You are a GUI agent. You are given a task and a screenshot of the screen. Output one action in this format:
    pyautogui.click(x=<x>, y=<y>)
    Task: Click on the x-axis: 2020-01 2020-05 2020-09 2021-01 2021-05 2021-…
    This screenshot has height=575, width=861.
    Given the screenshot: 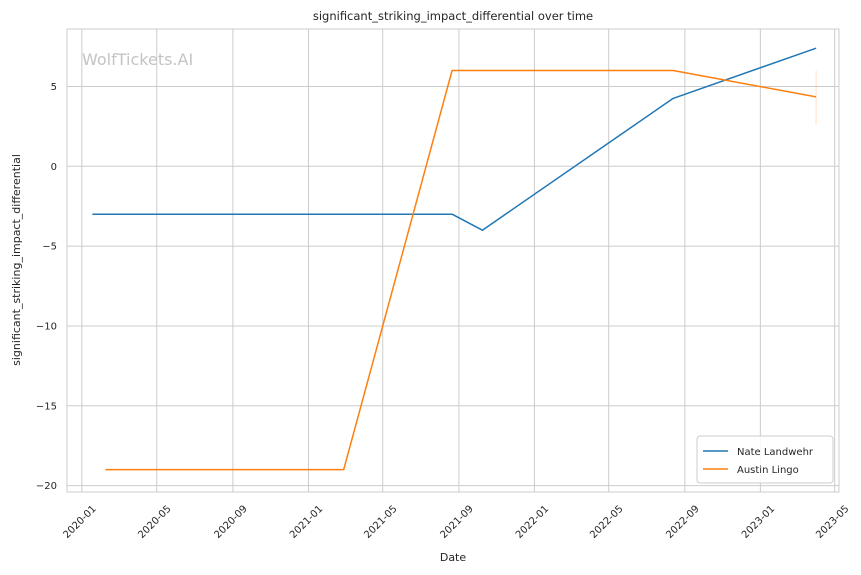 What is the action you would take?
    pyautogui.click(x=456, y=522)
    